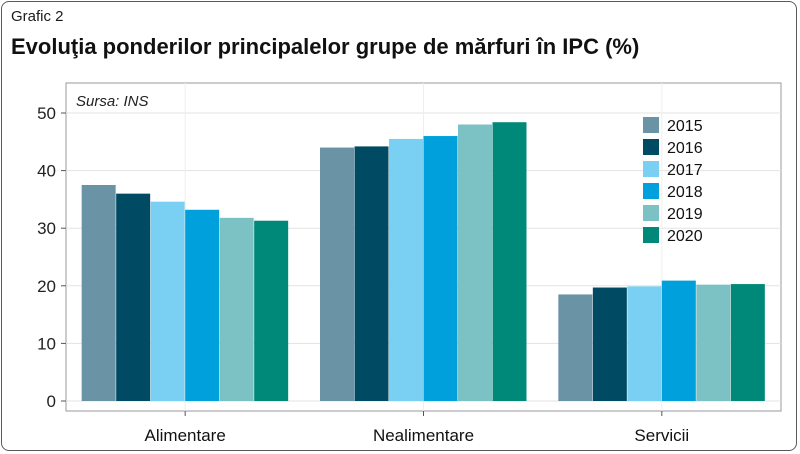 This screenshot has width=800, height=454. I want to click on bar-2016-alimentare, so click(133, 297).